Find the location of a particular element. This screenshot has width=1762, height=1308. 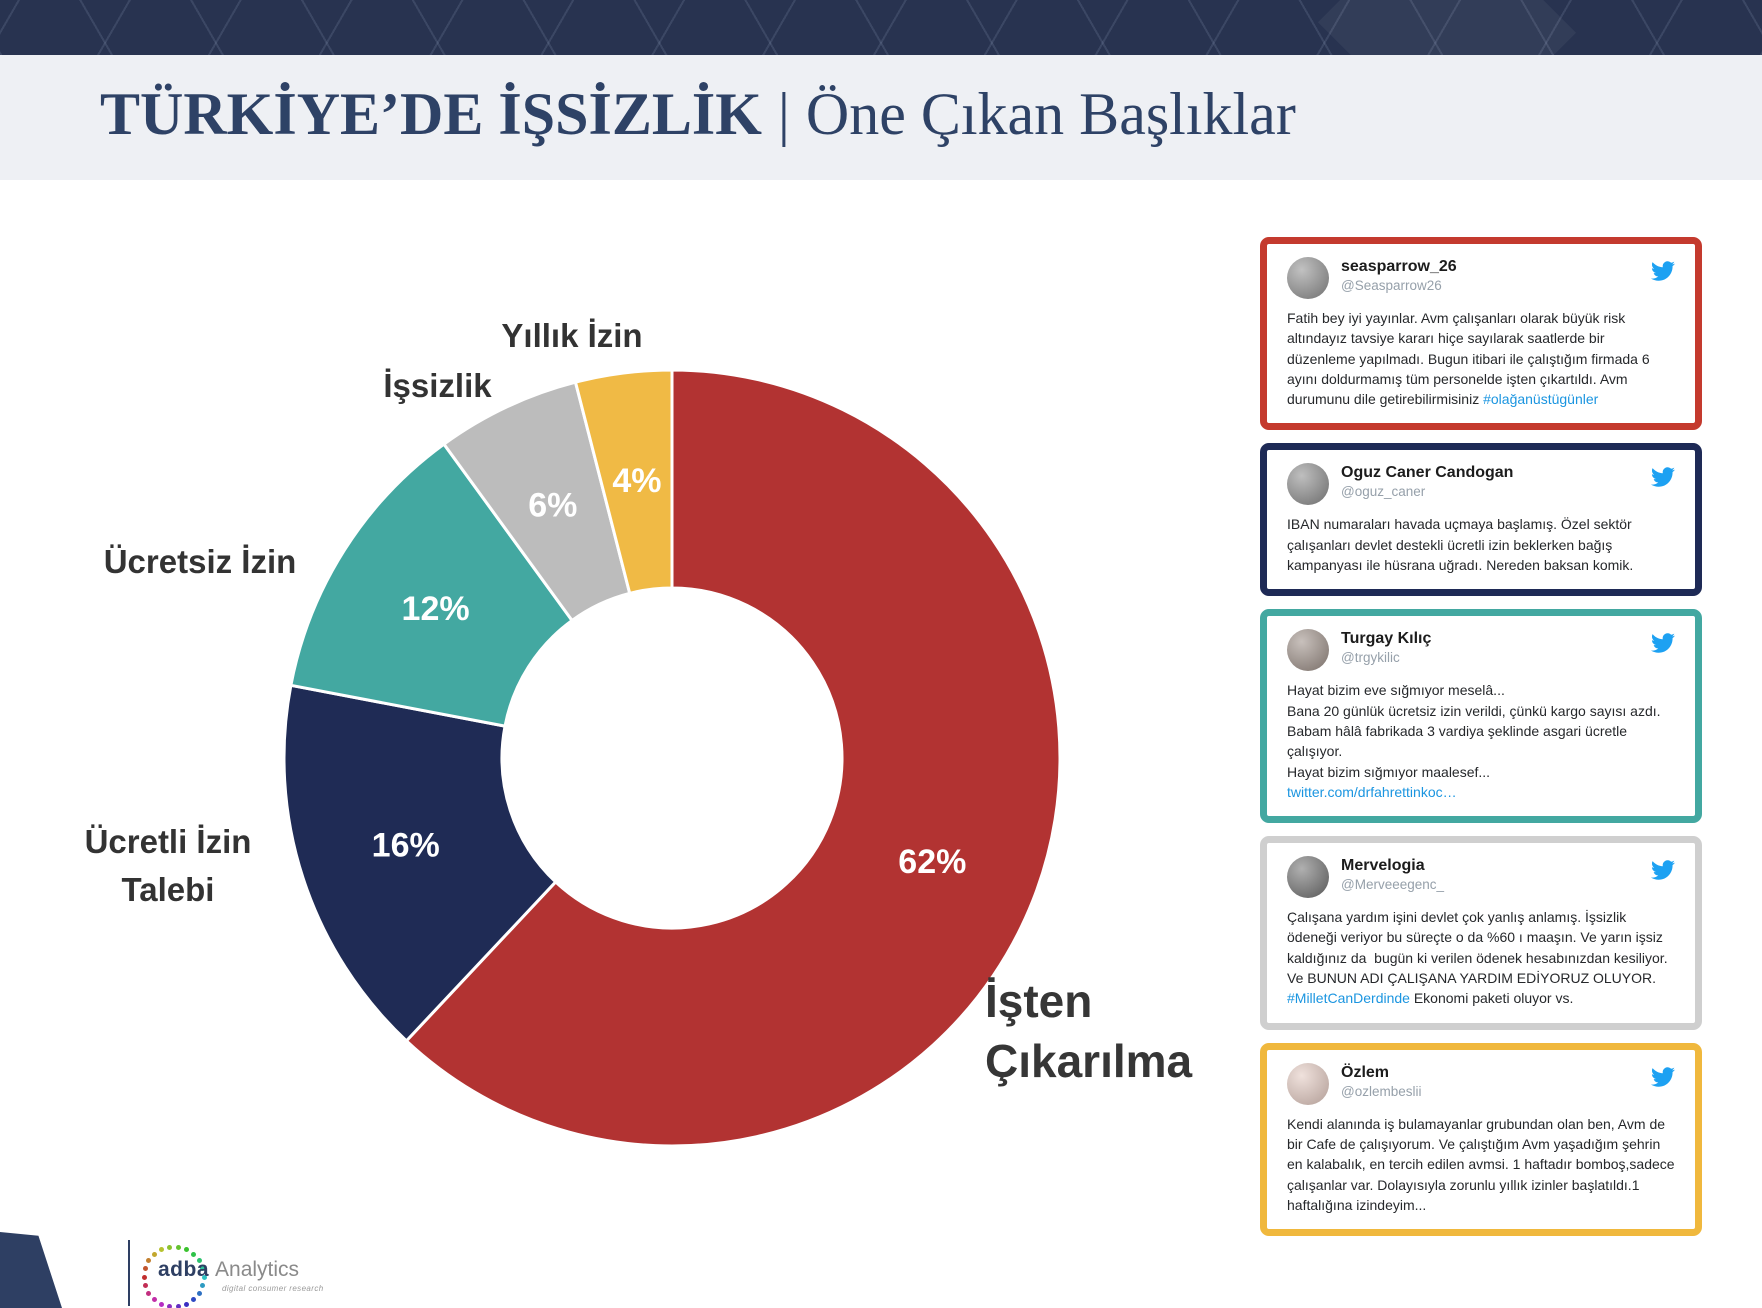

tweet-author: seasparrow_26 @Seasparrow26 is located at coordinates (1496, 276).